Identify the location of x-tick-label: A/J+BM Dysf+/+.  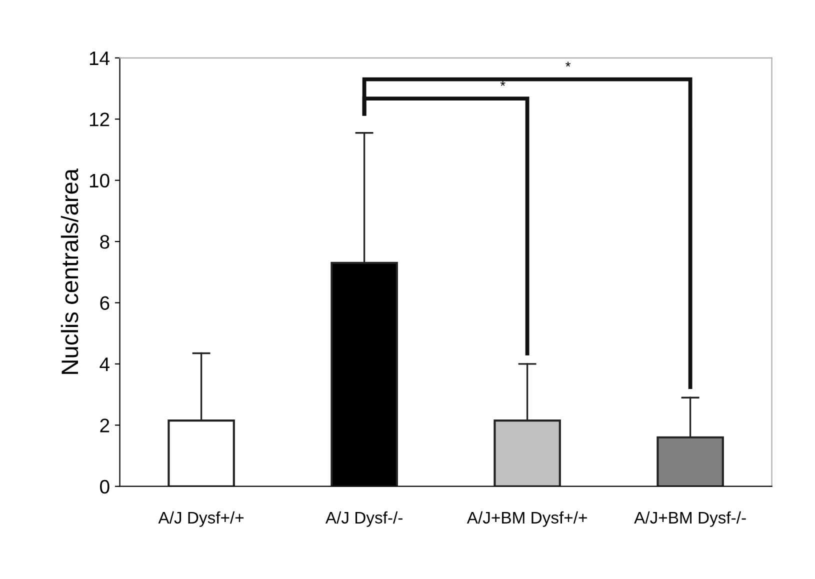
(526, 519).